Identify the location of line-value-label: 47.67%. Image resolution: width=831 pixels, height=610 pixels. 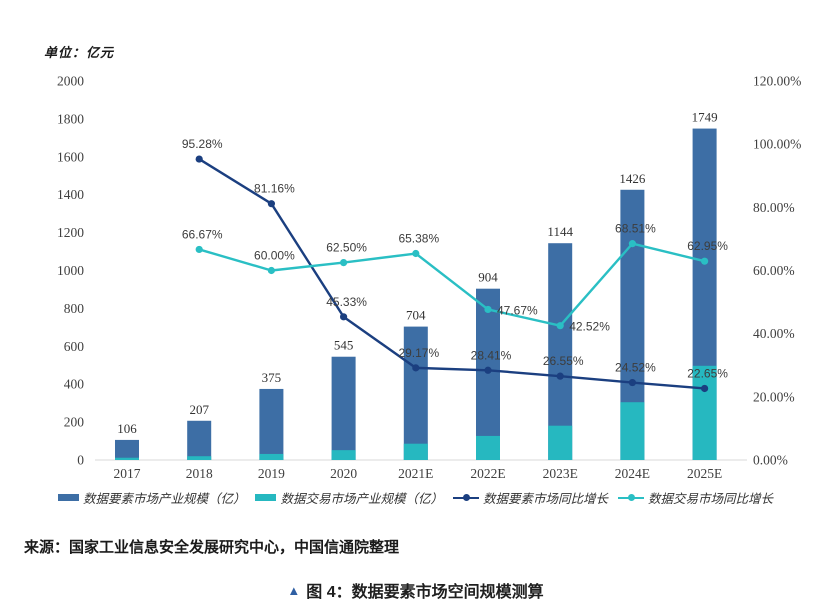
(517, 310).